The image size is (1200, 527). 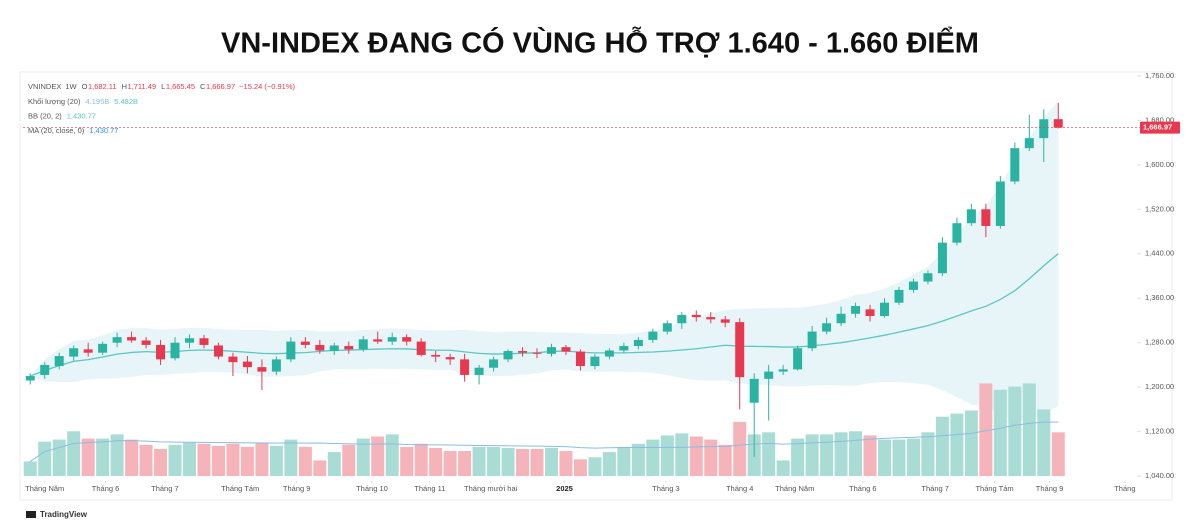 What do you see at coordinates (1159, 475) in the screenshot?
I see `y-tick-label: 1,040.00` at bounding box center [1159, 475].